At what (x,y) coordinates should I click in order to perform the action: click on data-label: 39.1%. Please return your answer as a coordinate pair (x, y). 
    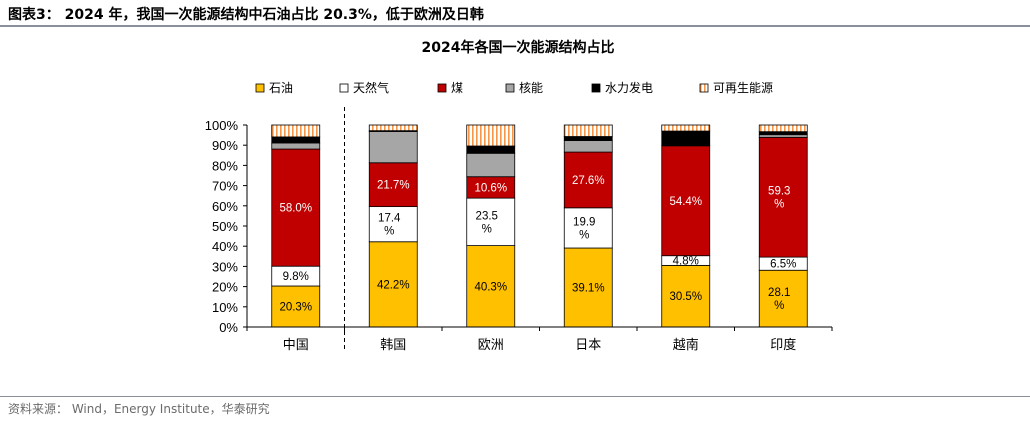
    Looking at the image, I should click on (588, 289).